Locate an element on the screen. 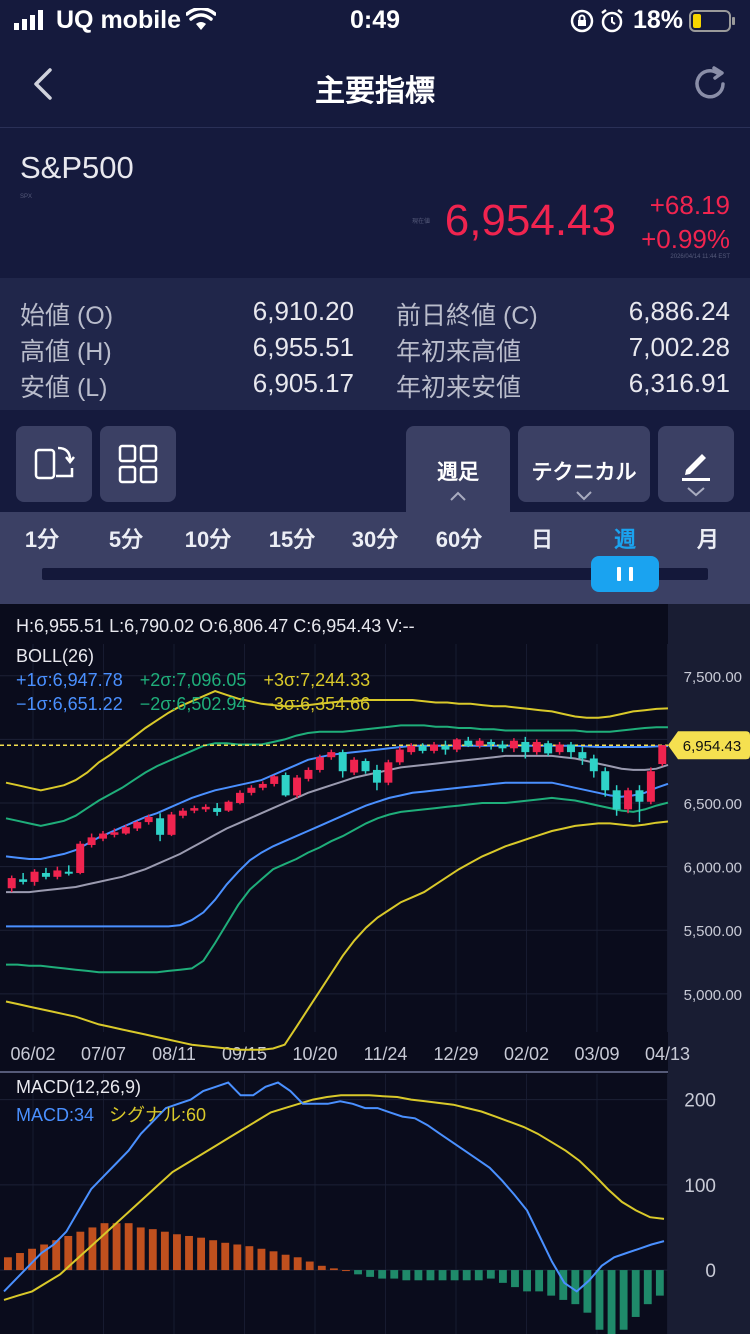  period-week: 週 is located at coordinates (624, 539).